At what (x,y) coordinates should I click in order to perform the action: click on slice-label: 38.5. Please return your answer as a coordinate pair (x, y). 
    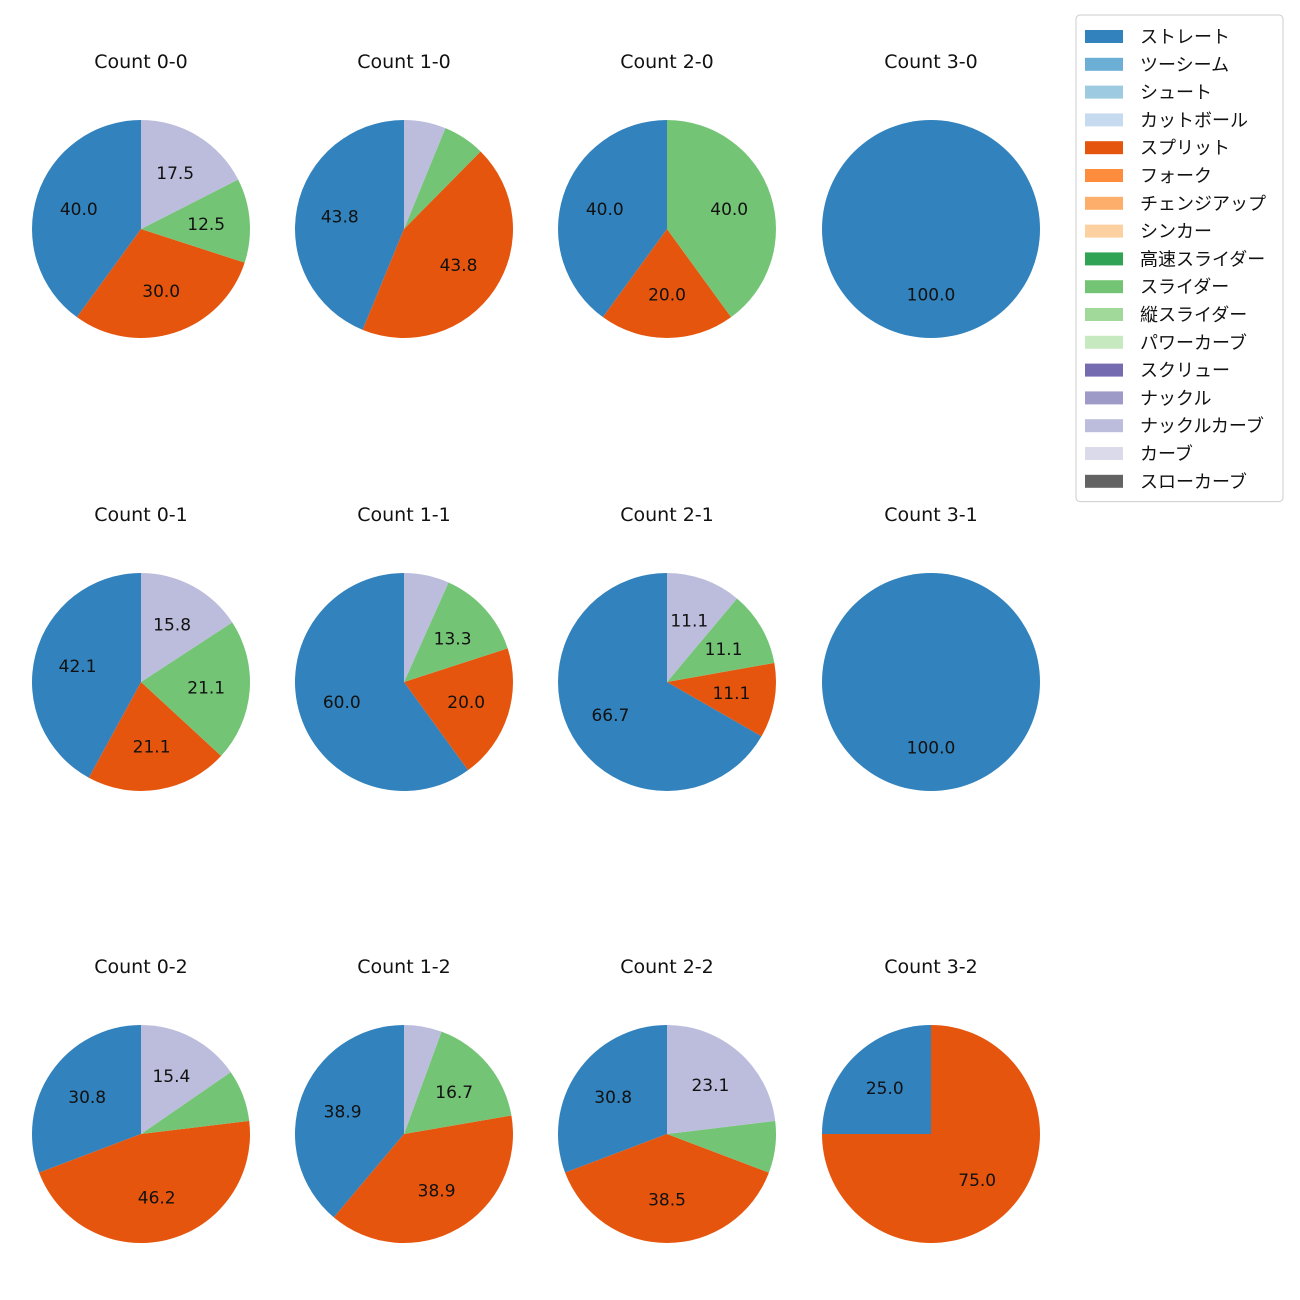
    Looking at the image, I should click on (667, 1200).